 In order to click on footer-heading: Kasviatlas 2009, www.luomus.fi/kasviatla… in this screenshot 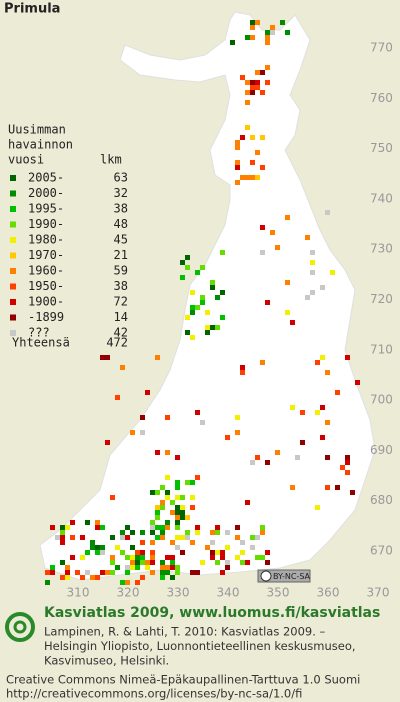, I will do `click(212, 613)`.